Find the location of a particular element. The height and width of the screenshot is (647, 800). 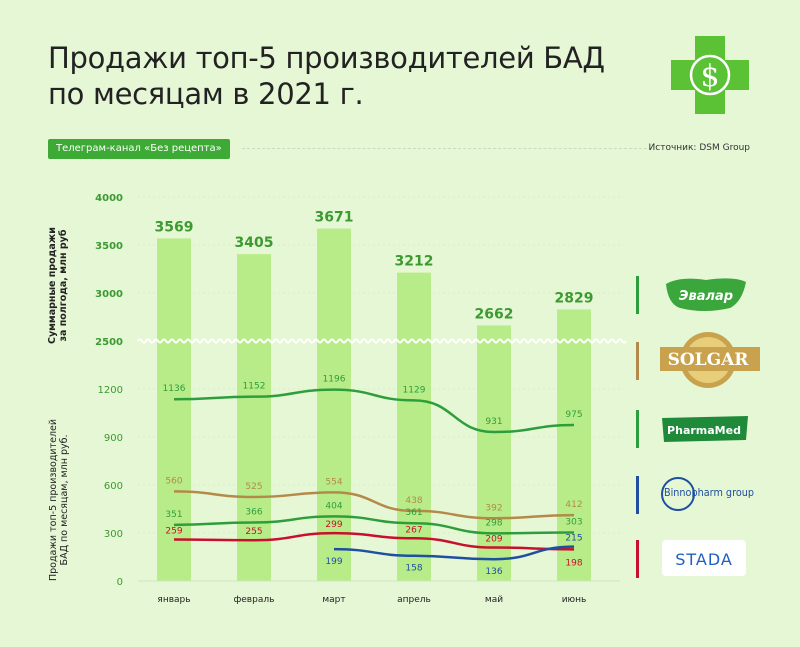

line-data-label: 351 is located at coordinates (173, 515).